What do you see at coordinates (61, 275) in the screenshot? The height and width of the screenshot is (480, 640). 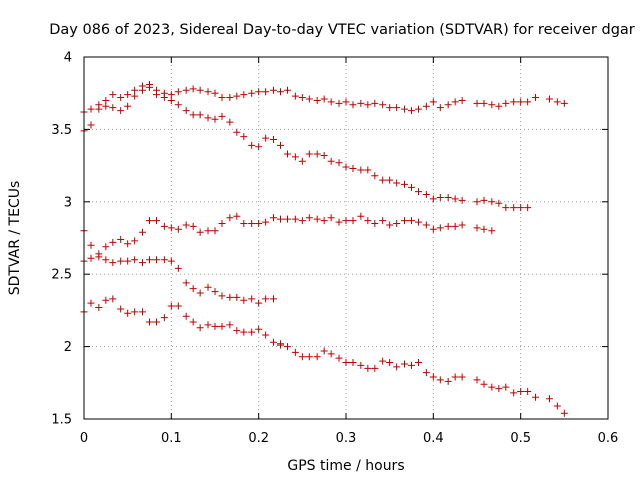 I see `y-tick-label: 2.5` at bounding box center [61, 275].